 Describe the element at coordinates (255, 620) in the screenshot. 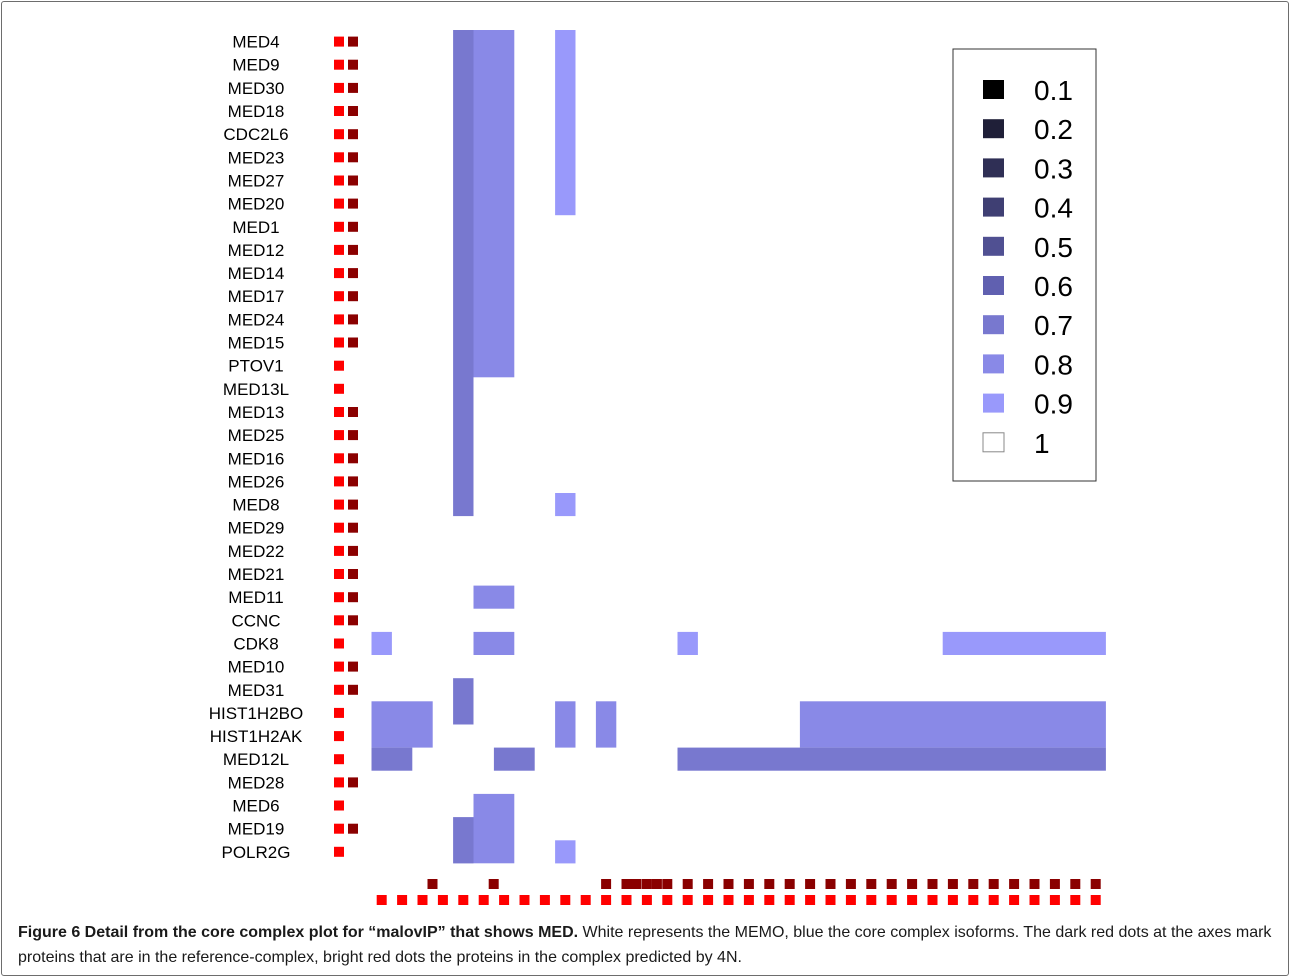

I see `row-label: CCNC` at that location.